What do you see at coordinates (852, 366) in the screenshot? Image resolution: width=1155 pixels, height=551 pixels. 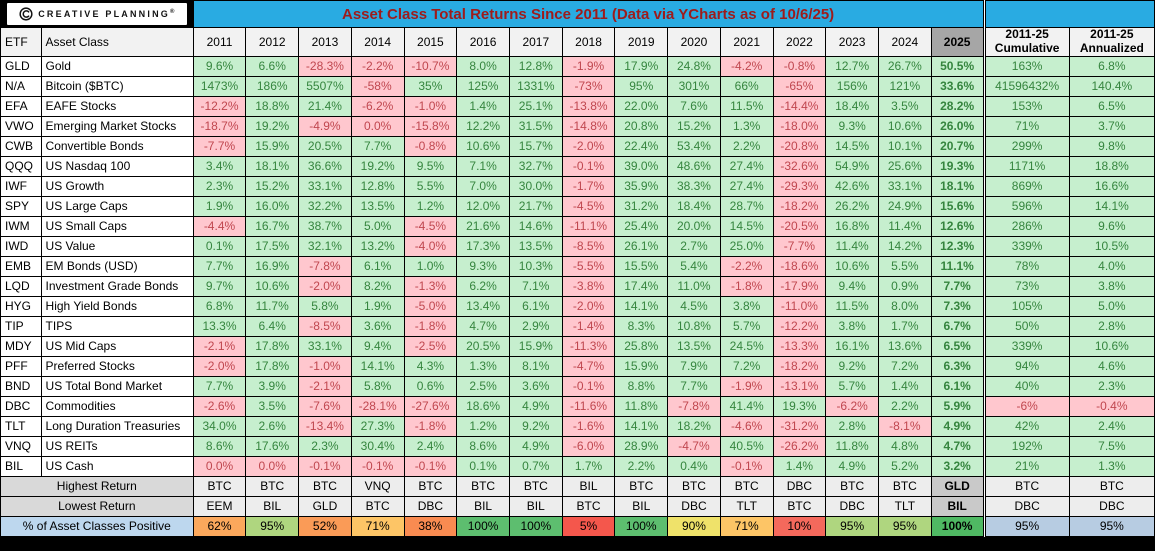 I see `return-cell-2023: 9.2%` at bounding box center [852, 366].